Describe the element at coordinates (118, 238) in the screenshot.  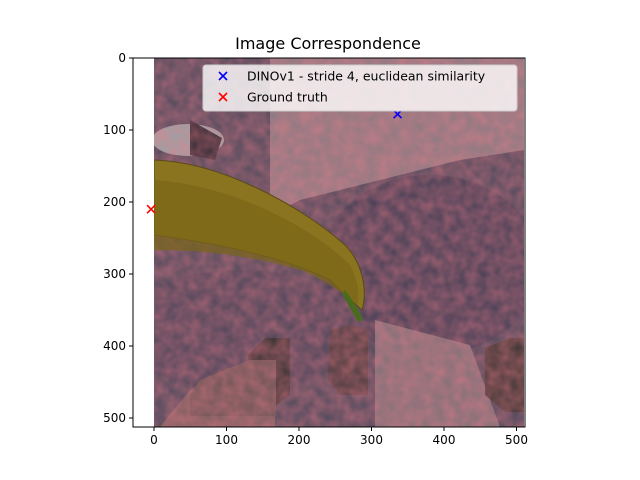
I see `y-axis: 0 100 200 300 400 500` at that location.